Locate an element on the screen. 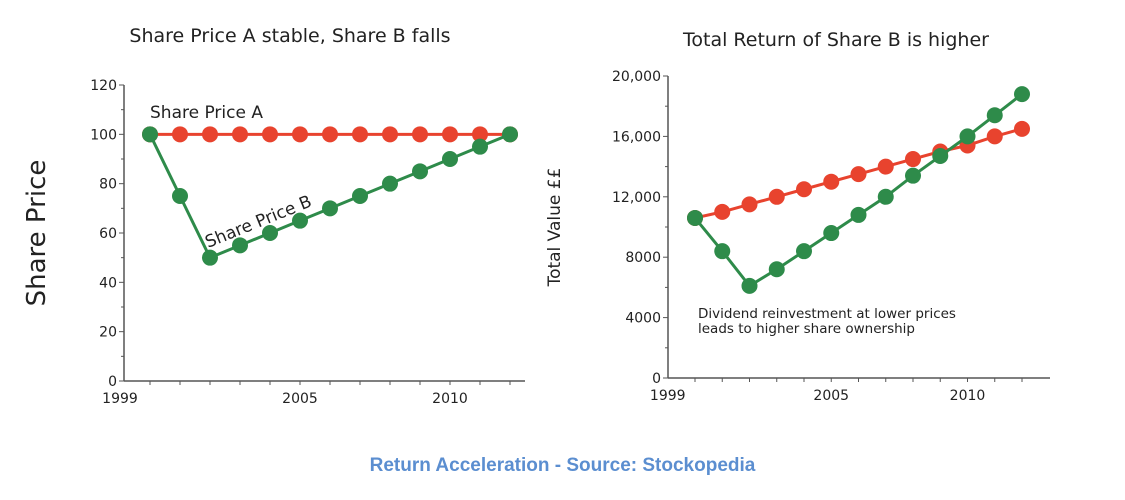 Image resolution: width=1125 pixels, height=500 pixels. y-axis-label: Share Price is located at coordinates (37, 233).